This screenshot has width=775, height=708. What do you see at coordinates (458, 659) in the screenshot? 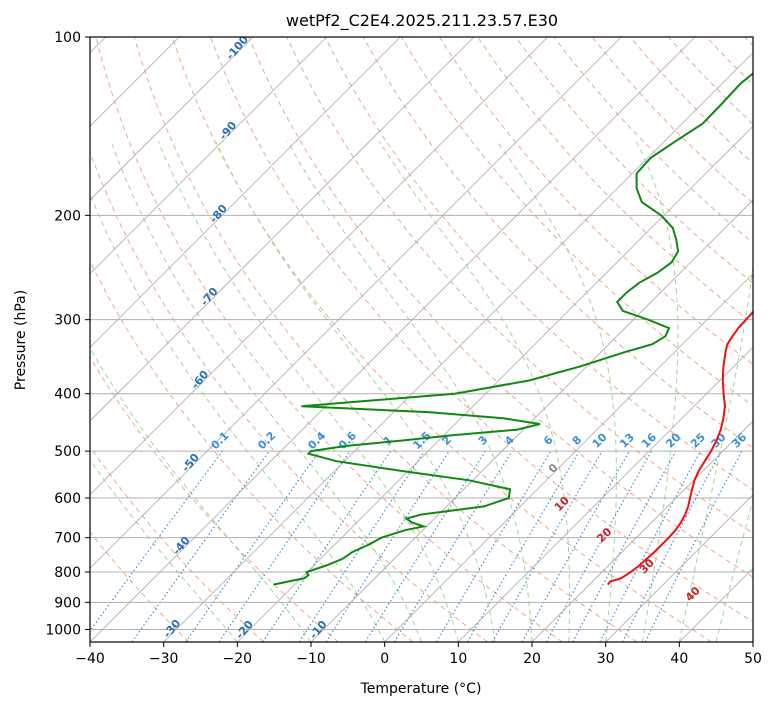
I see `x-tick-label: 10` at bounding box center [458, 659].